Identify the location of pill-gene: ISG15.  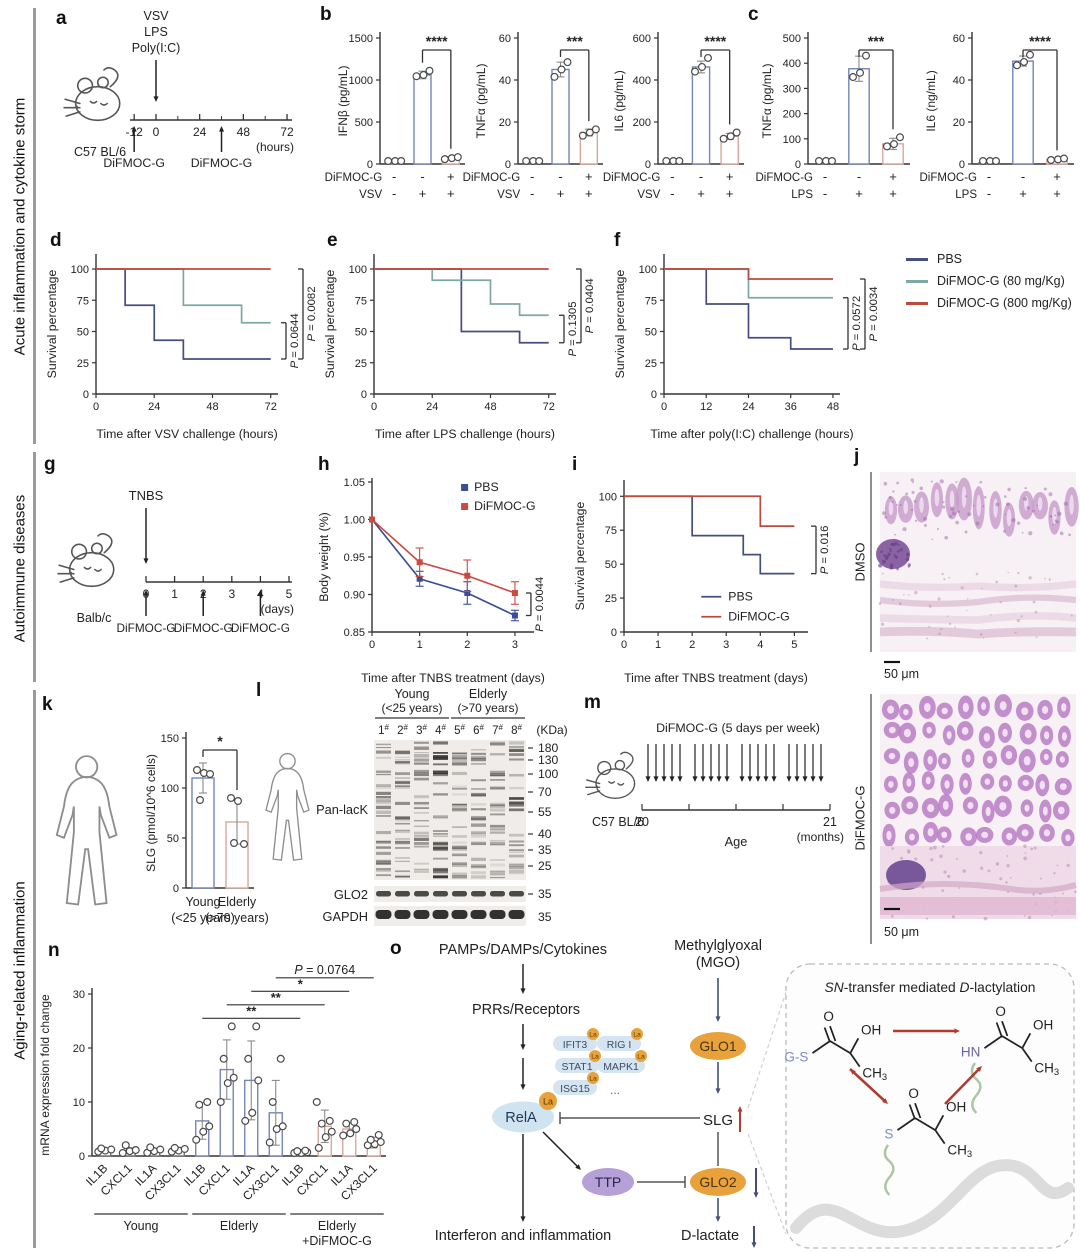
(575, 1089).